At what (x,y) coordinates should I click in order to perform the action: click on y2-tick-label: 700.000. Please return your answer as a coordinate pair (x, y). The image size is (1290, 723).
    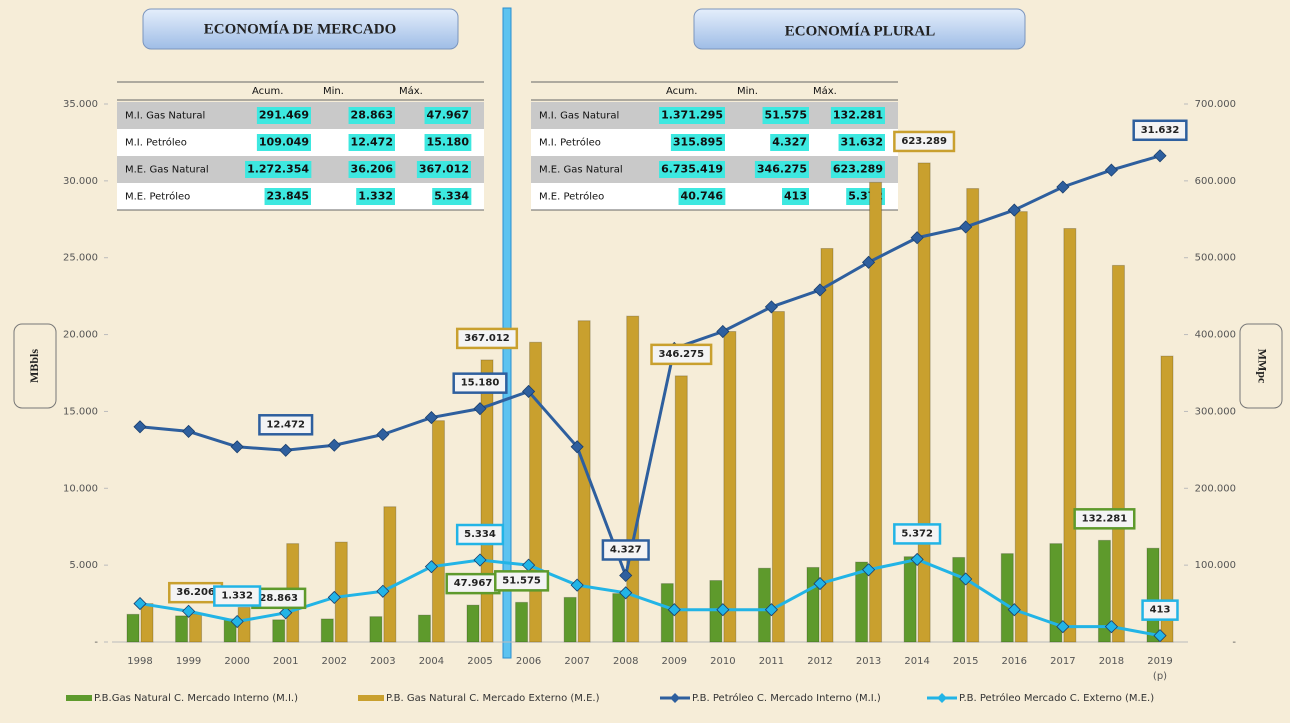
    Looking at the image, I should click on (1215, 104).